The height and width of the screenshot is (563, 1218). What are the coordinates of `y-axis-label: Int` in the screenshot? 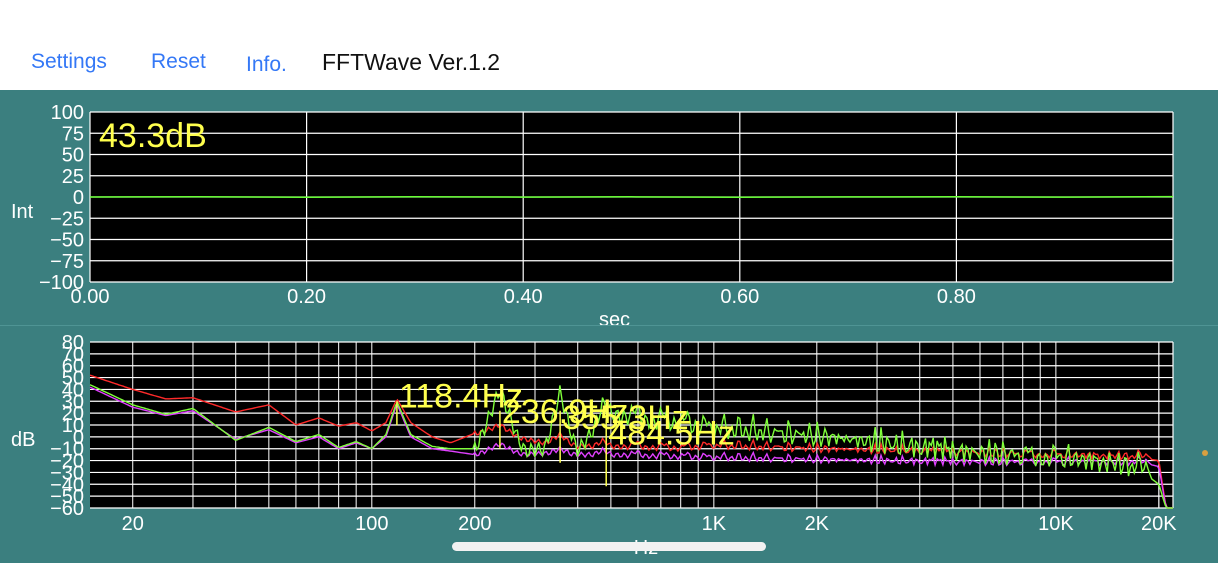 It's located at (22, 212).